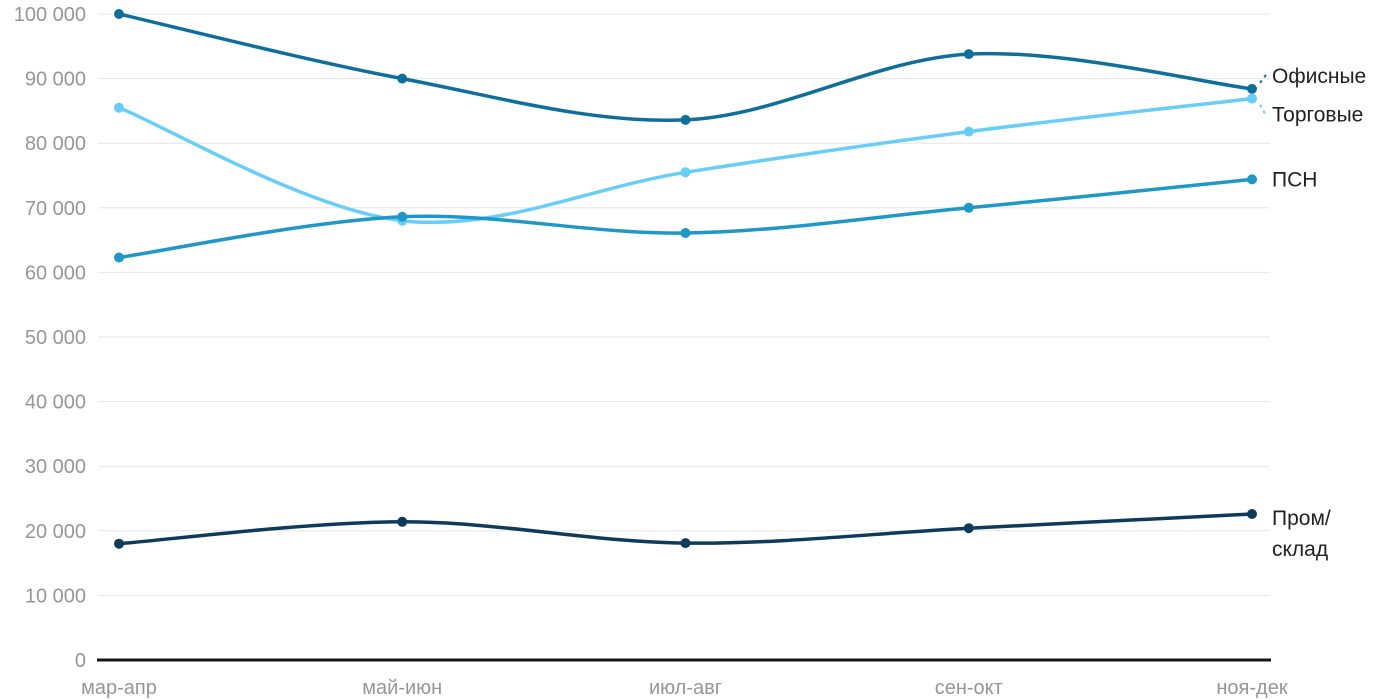 The image size is (1400, 700). I want to click on x-axis-category-label: мар-апр, so click(119, 688).